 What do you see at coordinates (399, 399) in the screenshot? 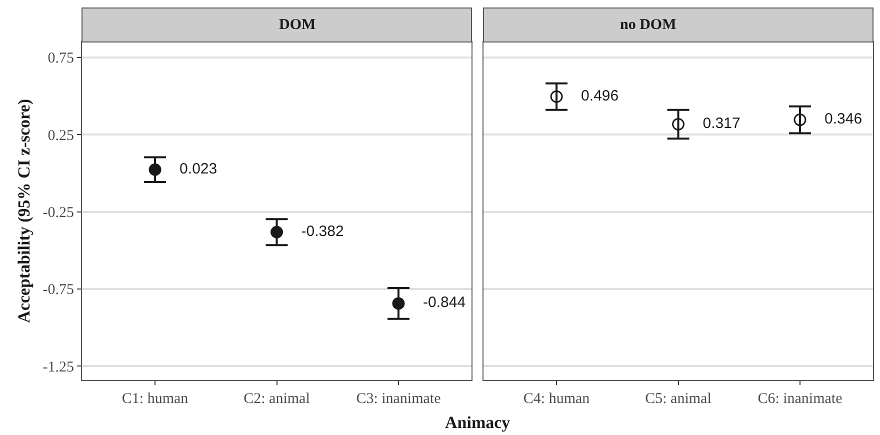
I see `x-tick-label: C3: inanimate` at bounding box center [399, 399].